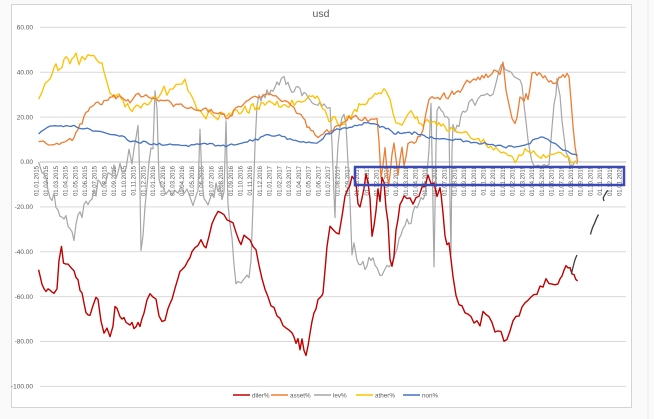  Describe the element at coordinates (514, 180) in the screenshot. I see `svg-text: 01.02.2019` at that location.